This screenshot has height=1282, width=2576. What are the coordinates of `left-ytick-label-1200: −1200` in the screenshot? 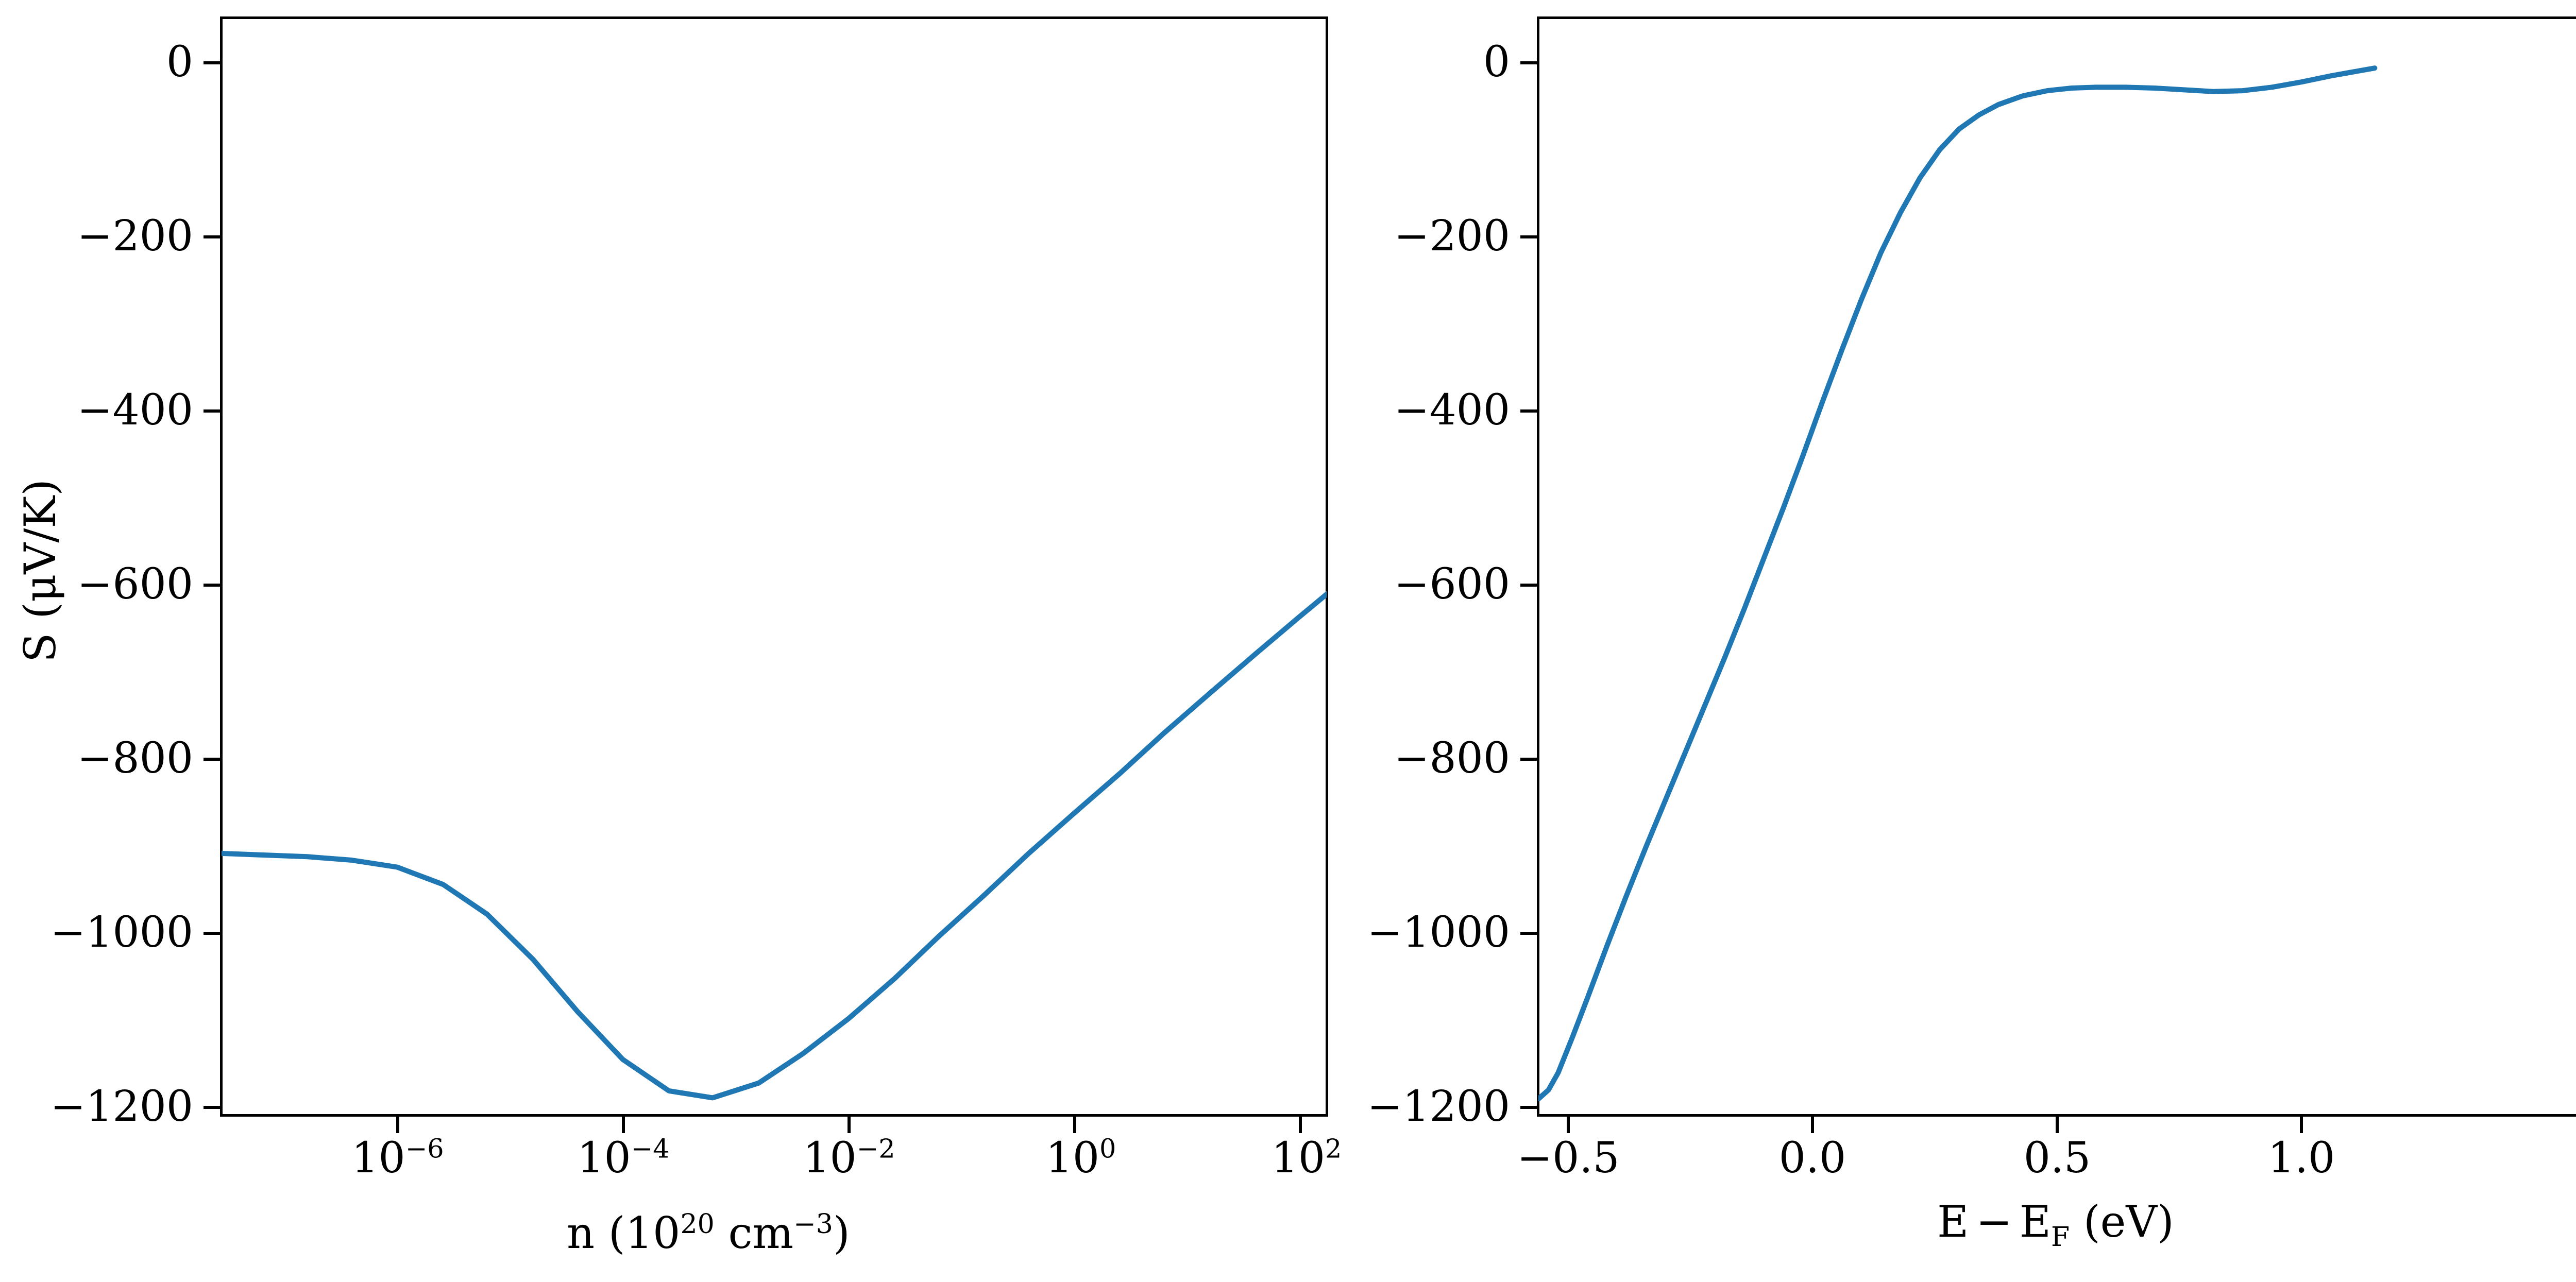 It's located at (121, 1106).